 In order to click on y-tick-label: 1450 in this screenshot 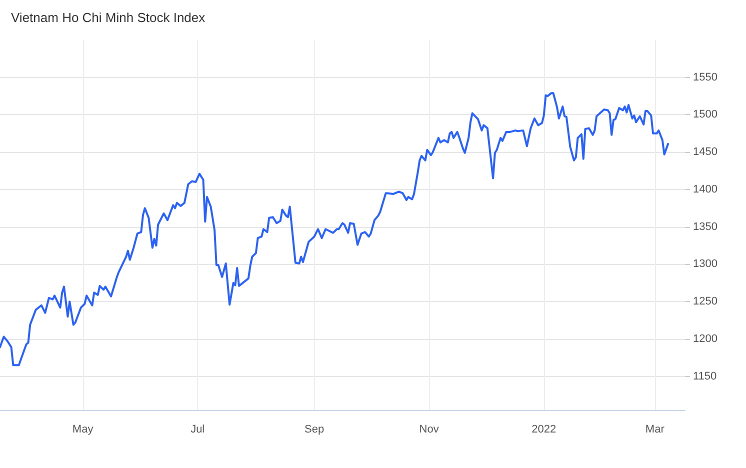, I will do `click(705, 152)`.